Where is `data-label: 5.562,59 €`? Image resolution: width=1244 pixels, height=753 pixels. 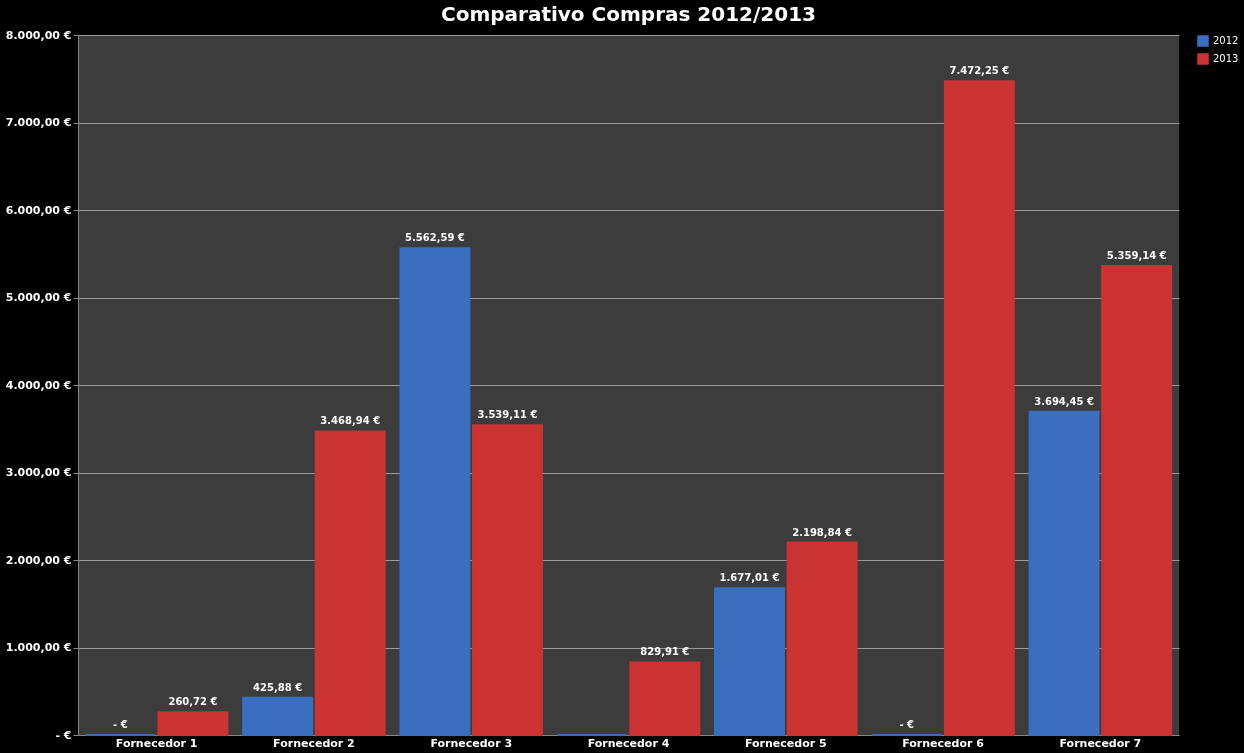
data-label: 5.562,59 € is located at coordinates (435, 238).